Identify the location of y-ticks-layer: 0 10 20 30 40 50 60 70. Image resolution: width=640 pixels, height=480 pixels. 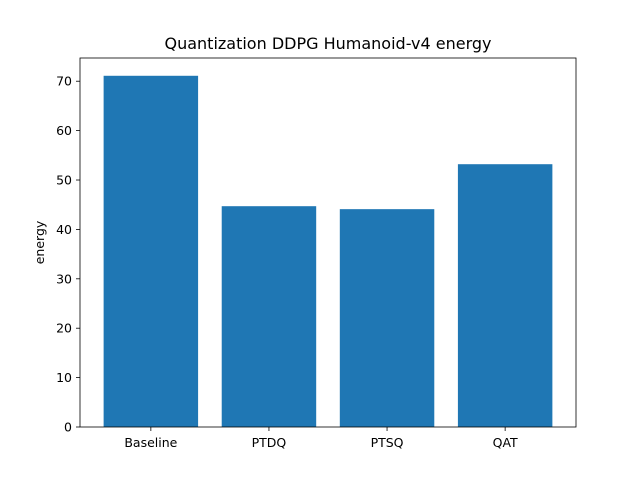
(68, 254).